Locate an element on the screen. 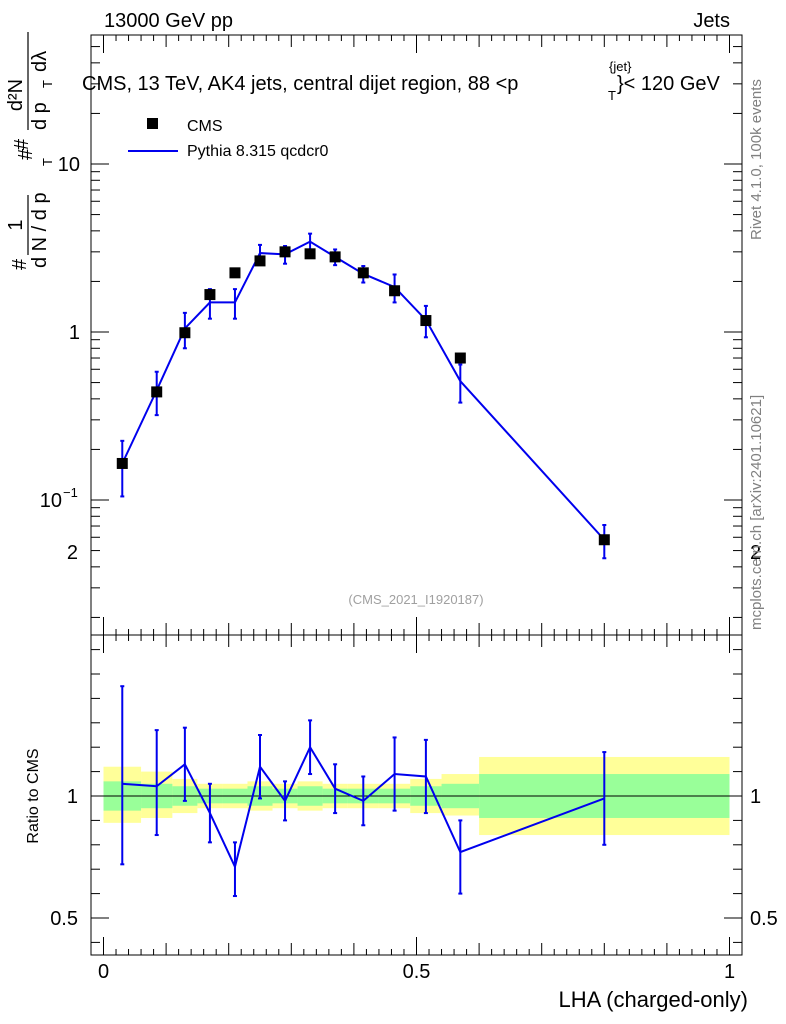 This screenshot has width=786, height=1024. ratio-tick-label-0.5-left: 0.5 is located at coordinates (64, 919).